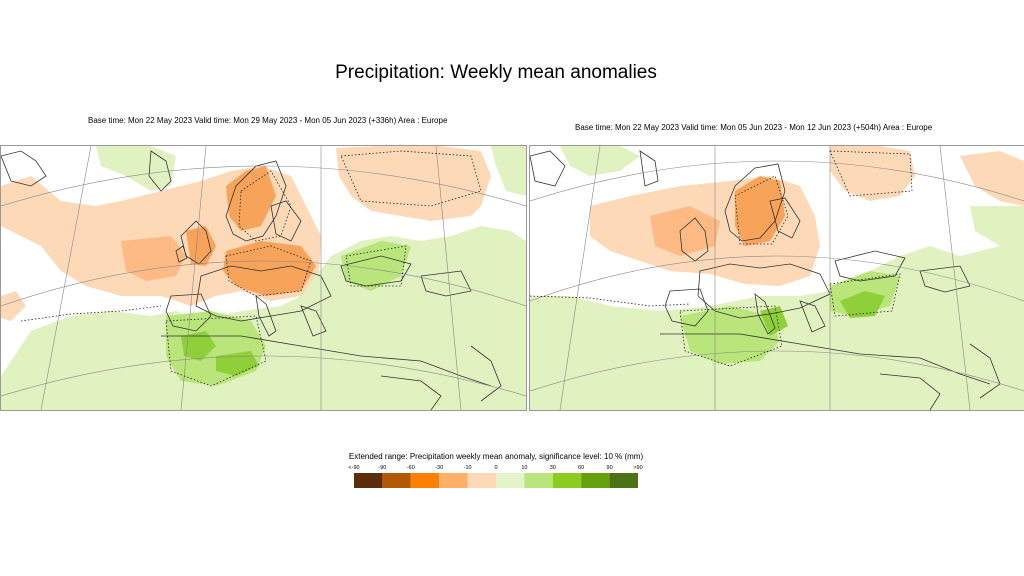 This screenshot has height=576, width=1024. I want to click on dry-core-norway, so click(251, 198).